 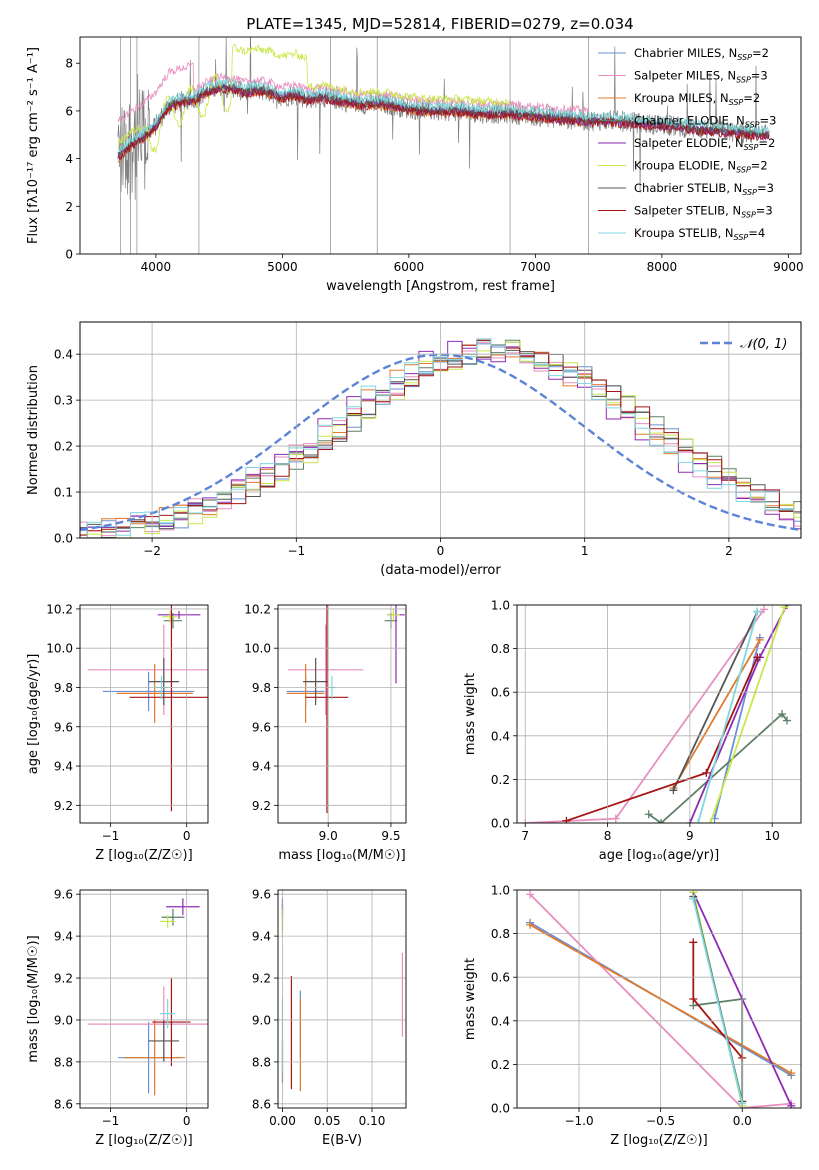 What do you see at coordinates (788, 267) in the screenshot?
I see `x-tick-label: 9000` at bounding box center [788, 267].